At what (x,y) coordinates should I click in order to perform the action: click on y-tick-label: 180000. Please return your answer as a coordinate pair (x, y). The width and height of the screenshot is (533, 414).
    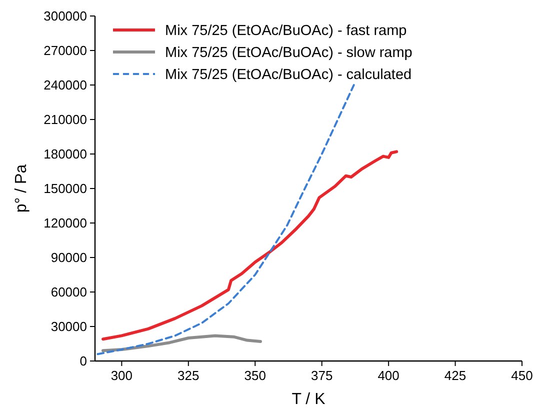
    Looking at the image, I should click on (65, 154).